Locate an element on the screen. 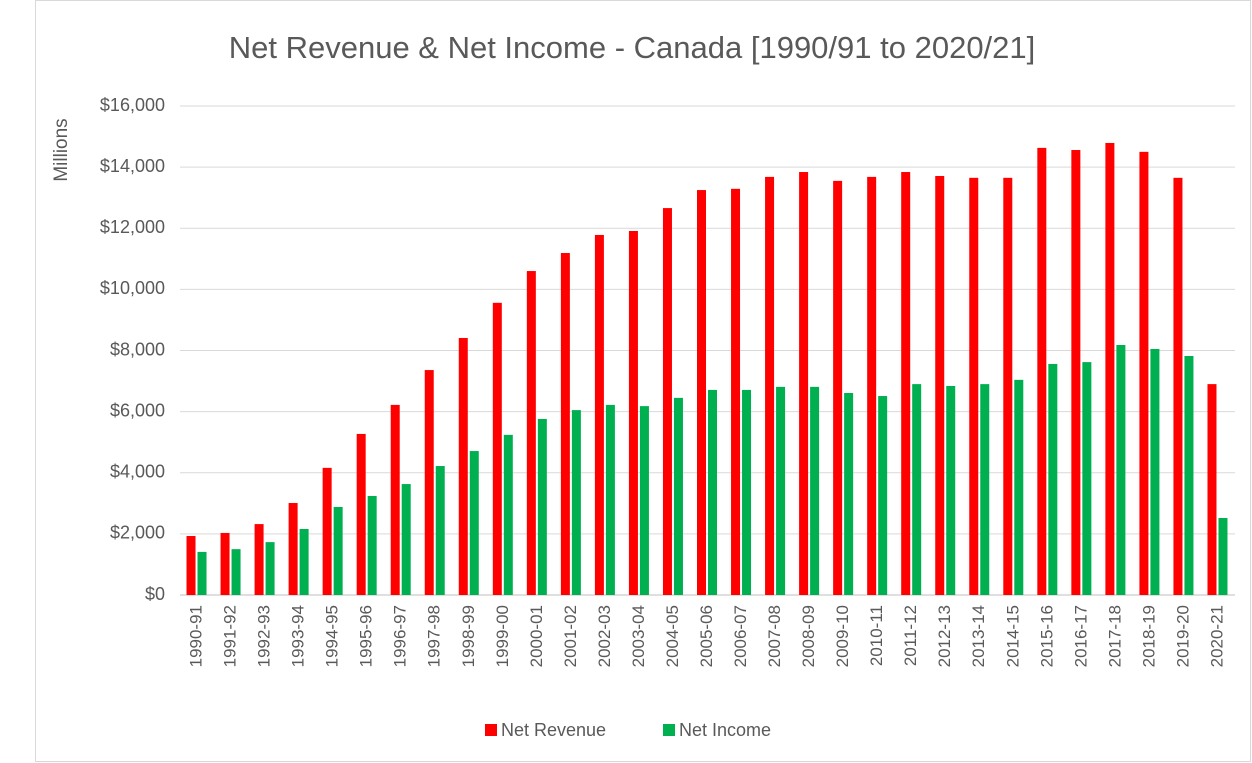 The height and width of the screenshot is (763, 1252). x-tick-label: 2008-09 is located at coordinates (808, 636).